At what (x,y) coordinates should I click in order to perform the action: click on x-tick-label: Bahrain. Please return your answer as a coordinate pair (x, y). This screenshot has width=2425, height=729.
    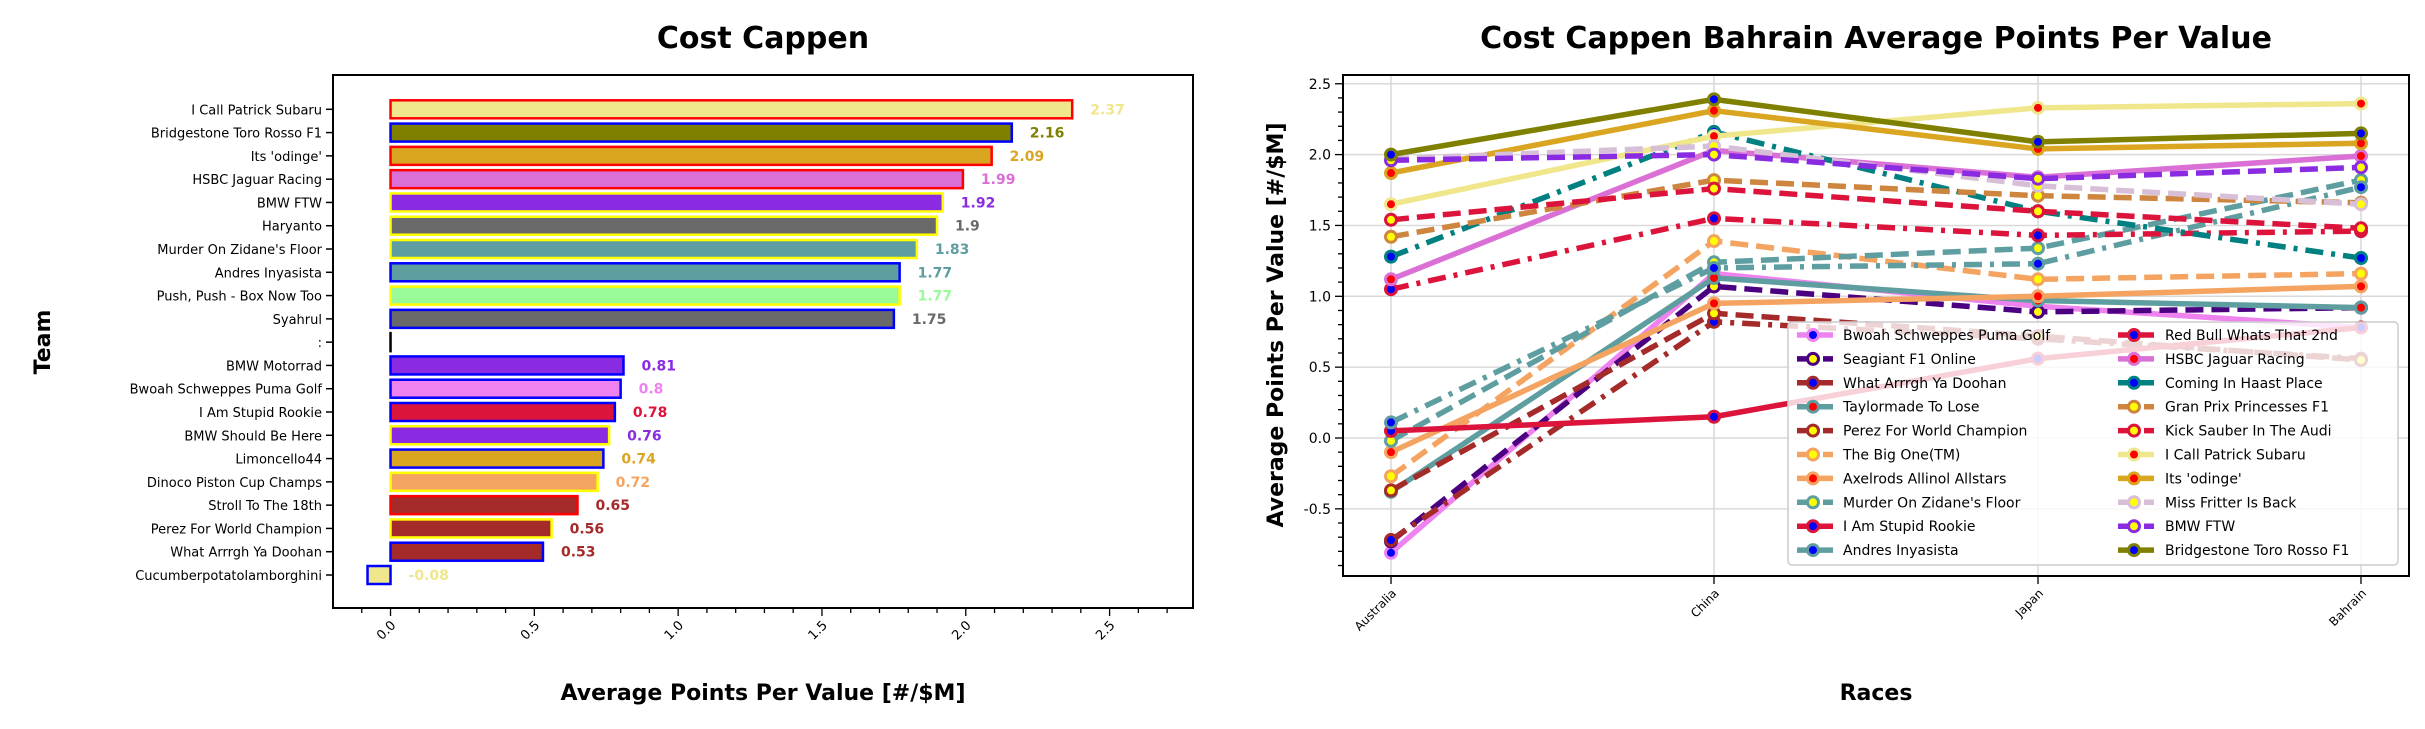
    Looking at the image, I should click on (2347, 607).